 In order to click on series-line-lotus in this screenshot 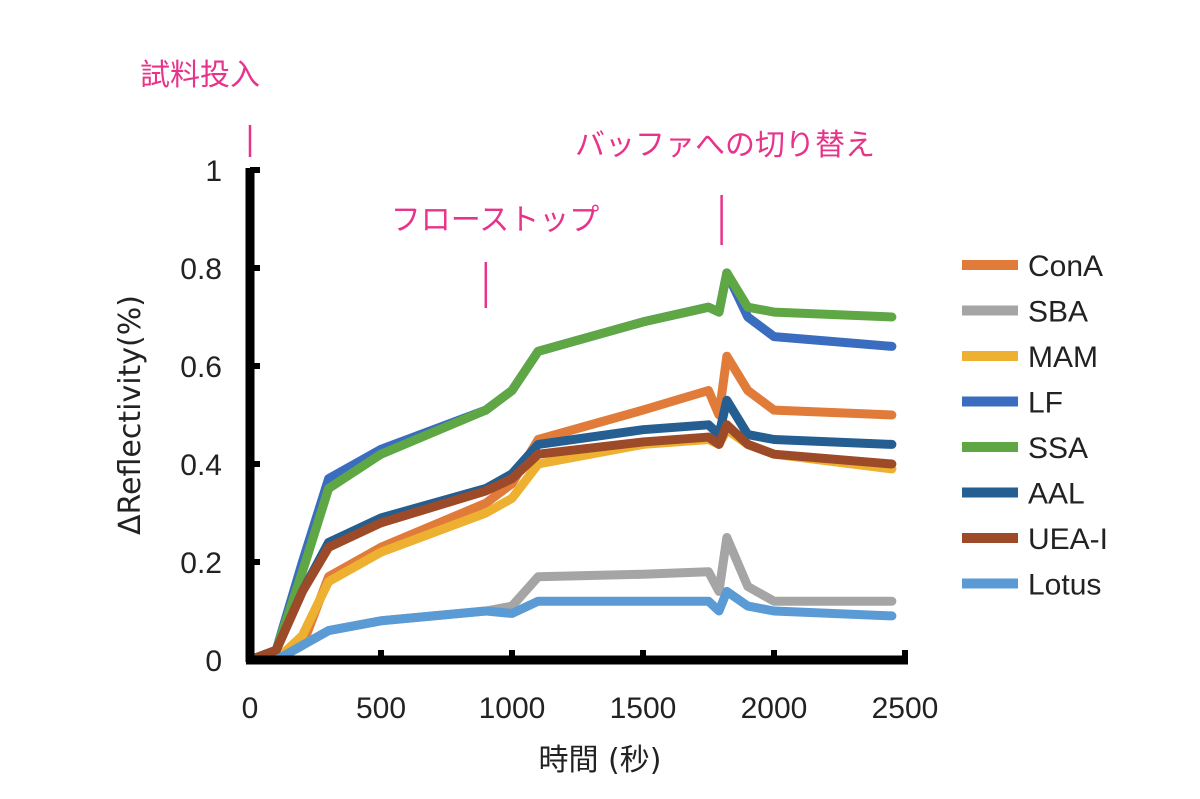, I will do `click(571, 625)`.